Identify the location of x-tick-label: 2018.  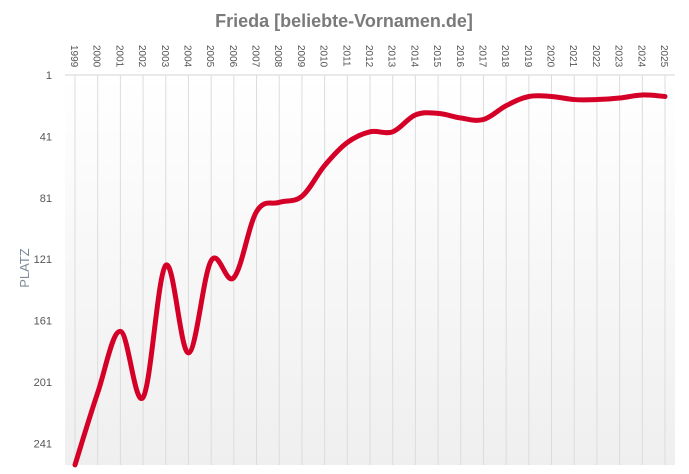
(504, 56).